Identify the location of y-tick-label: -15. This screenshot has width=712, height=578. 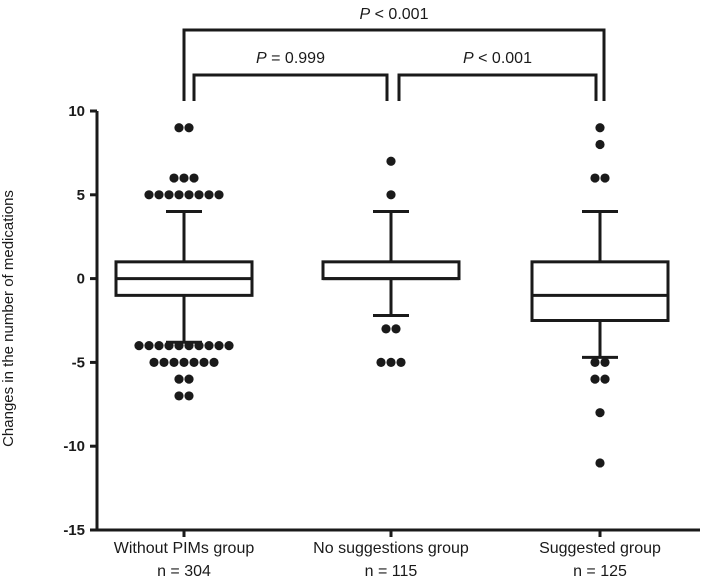
(74, 530).